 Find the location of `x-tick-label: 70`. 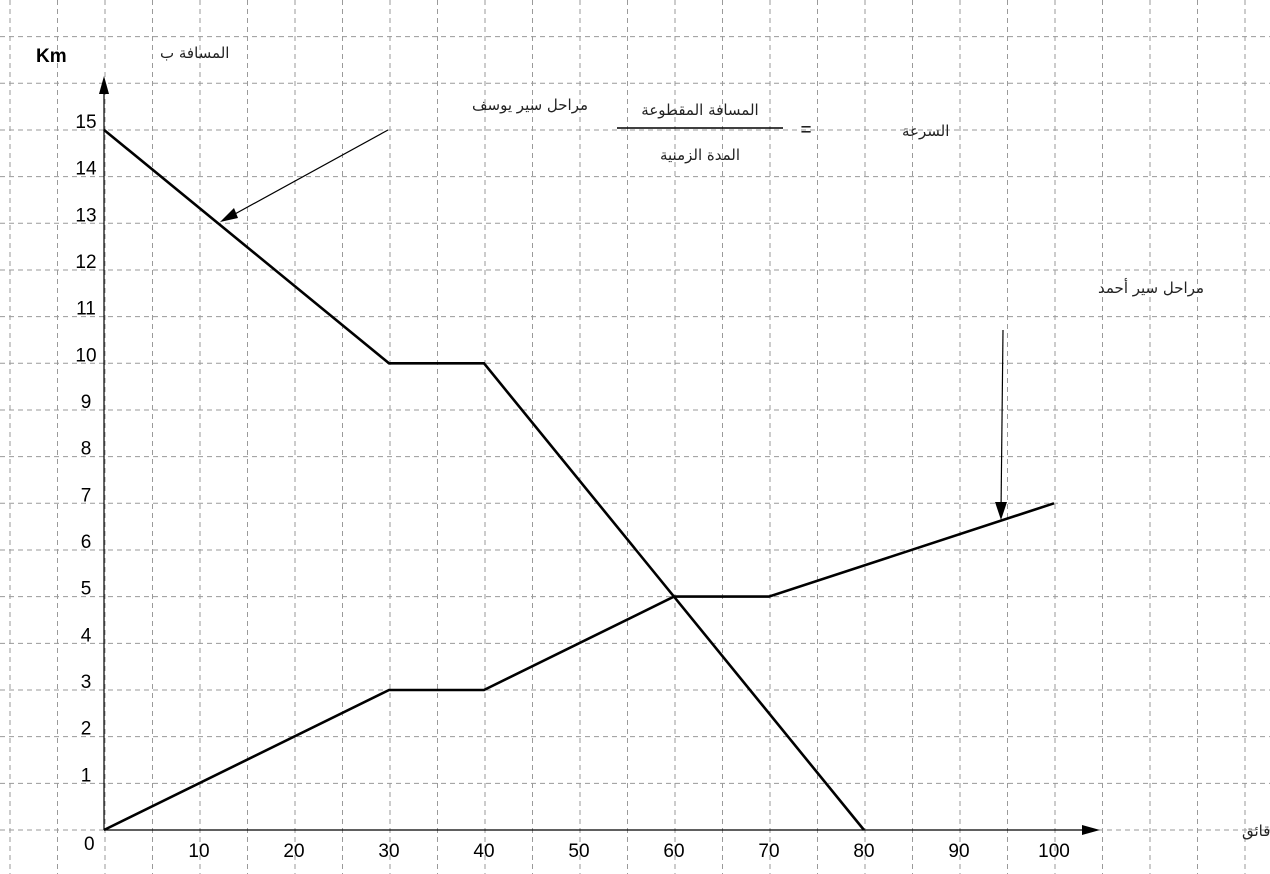

x-tick-label: 70 is located at coordinates (768, 851).